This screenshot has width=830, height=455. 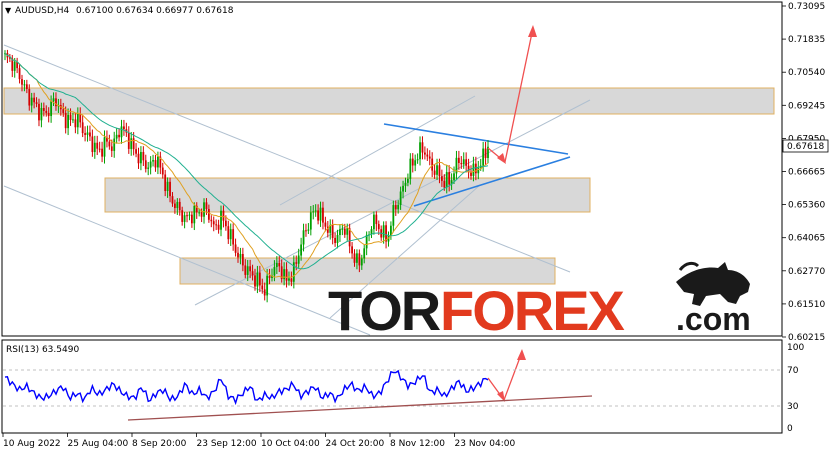 What do you see at coordinates (392, 395) in the screenshot?
I see `rsi-series` at bounding box center [392, 395].